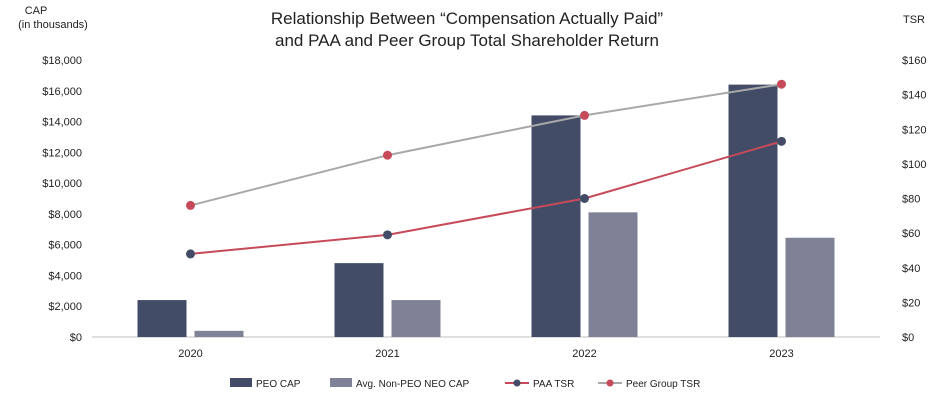 The height and width of the screenshot is (401, 934). What do you see at coordinates (278, 384) in the screenshot?
I see `legend-label-peo-cap: PEO CAP` at bounding box center [278, 384].